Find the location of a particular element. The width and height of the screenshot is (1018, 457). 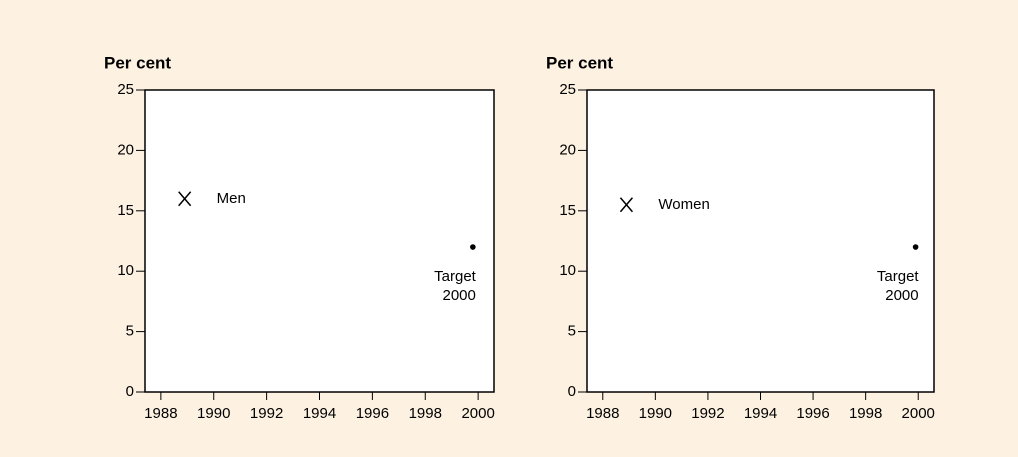

series-label: Women is located at coordinates (684, 204).